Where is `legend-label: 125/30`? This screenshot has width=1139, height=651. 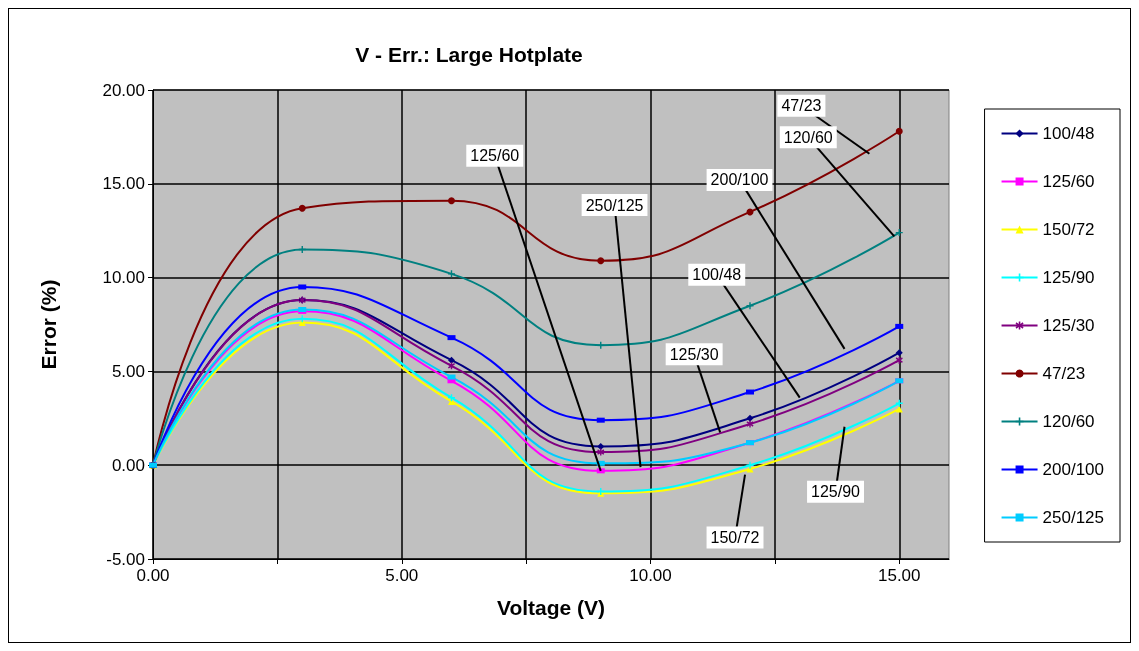
legend-label: 125/30 is located at coordinates (1068, 325).